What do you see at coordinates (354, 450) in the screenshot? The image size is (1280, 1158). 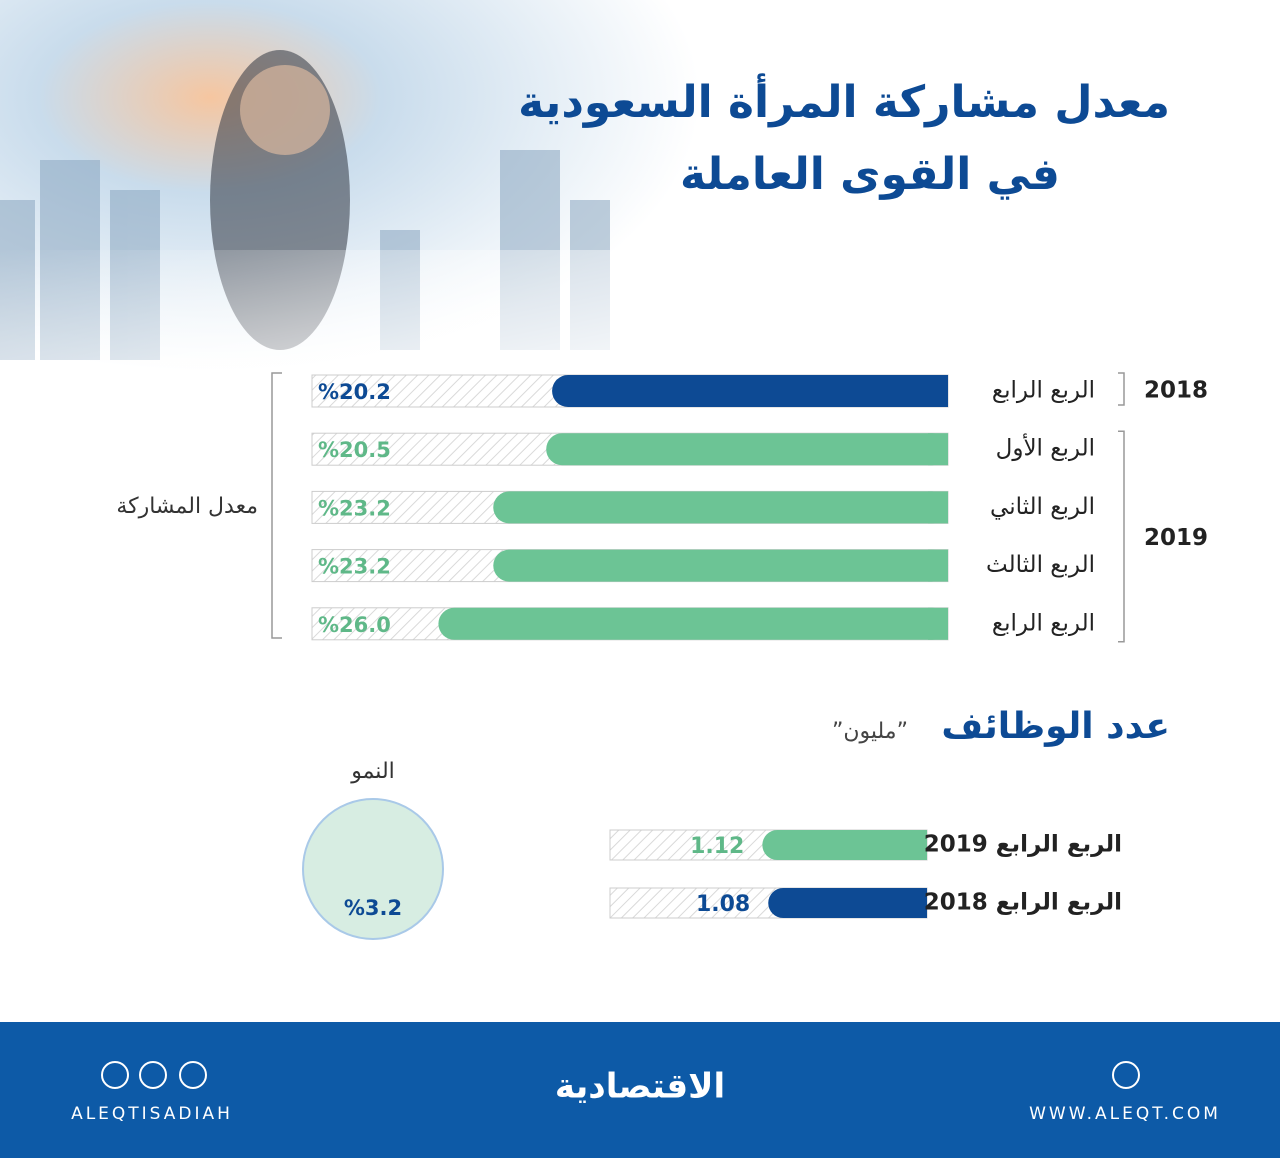 I see `value-label: %20.5` at bounding box center [354, 450].